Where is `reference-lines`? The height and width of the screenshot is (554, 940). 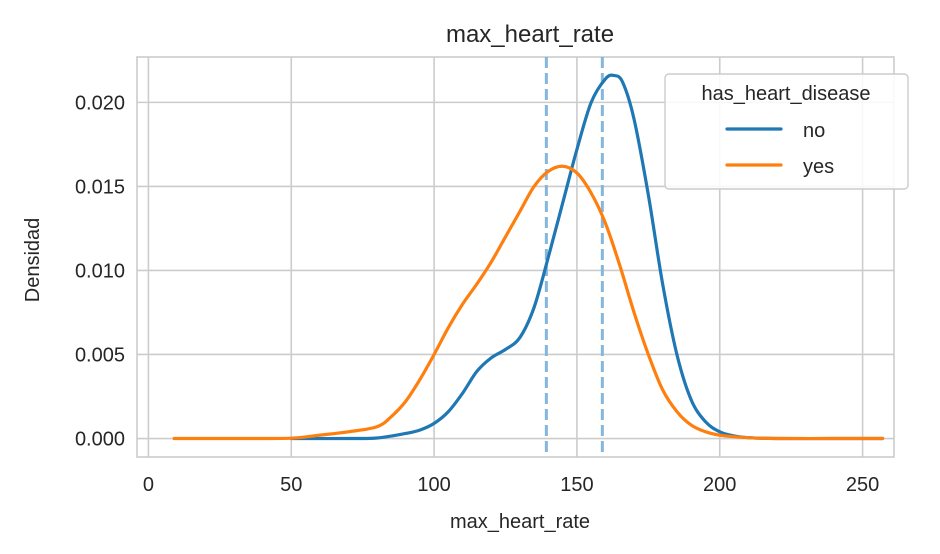
reference-lines is located at coordinates (574, 257).